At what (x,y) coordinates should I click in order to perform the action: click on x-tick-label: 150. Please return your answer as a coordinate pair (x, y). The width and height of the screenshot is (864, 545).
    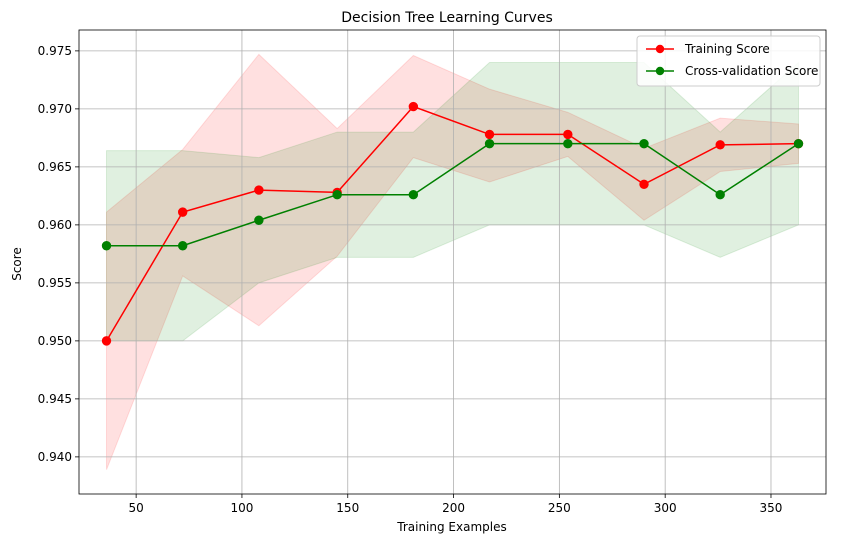
    Looking at the image, I should click on (347, 508).